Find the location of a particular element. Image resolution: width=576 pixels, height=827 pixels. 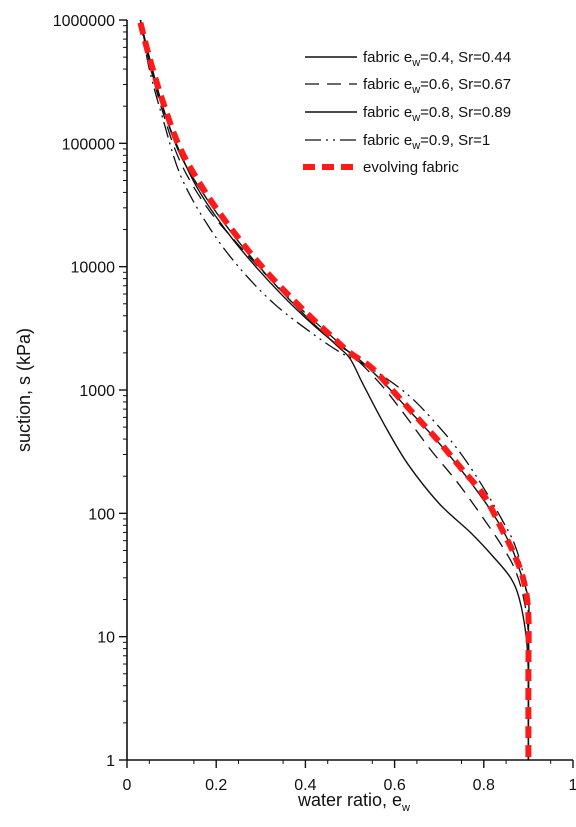

x-tick-label: 0.4 is located at coordinates (305, 785).